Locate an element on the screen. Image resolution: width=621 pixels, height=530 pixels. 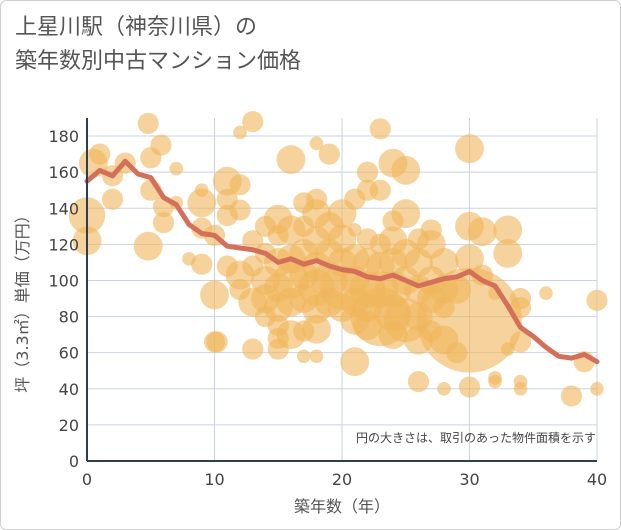
x-tick-label: 10 is located at coordinates (214, 479).